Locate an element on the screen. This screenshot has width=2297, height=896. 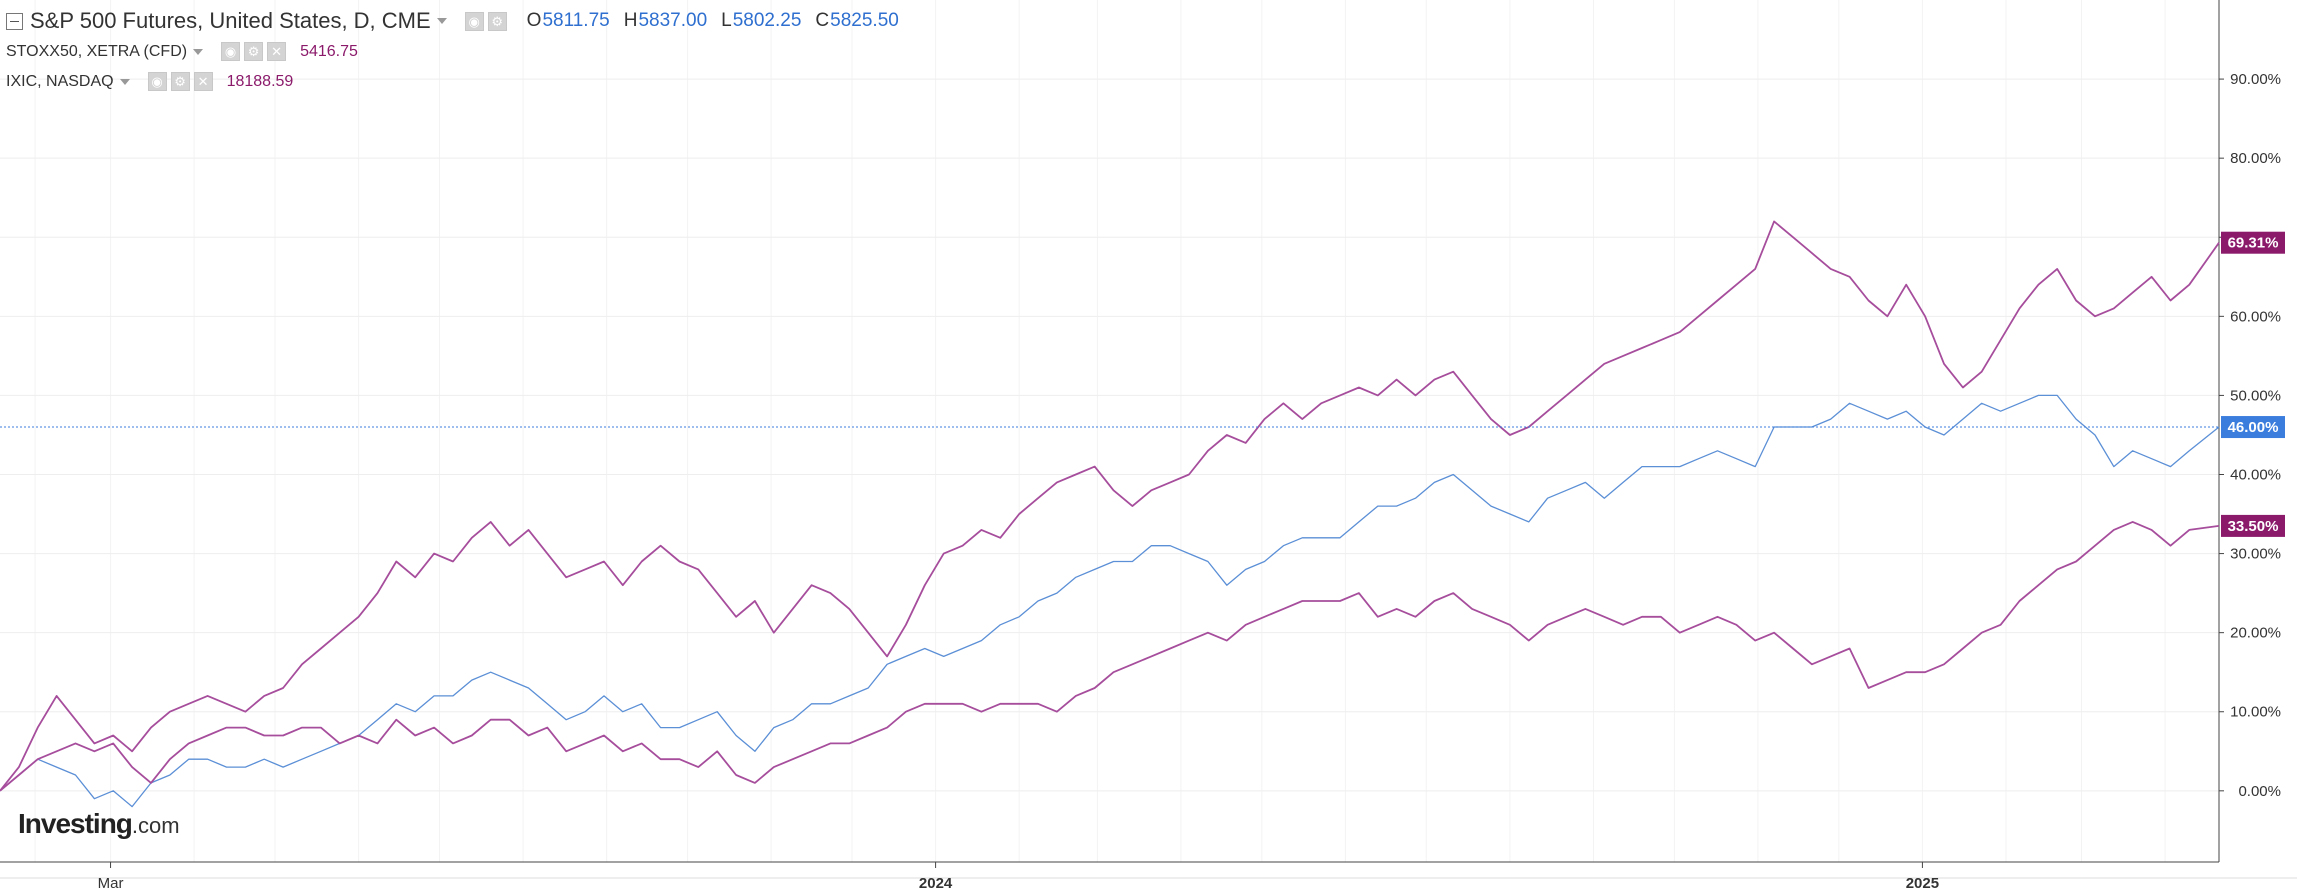
x-tick-label: 2024 is located at coordinates (936, 883).